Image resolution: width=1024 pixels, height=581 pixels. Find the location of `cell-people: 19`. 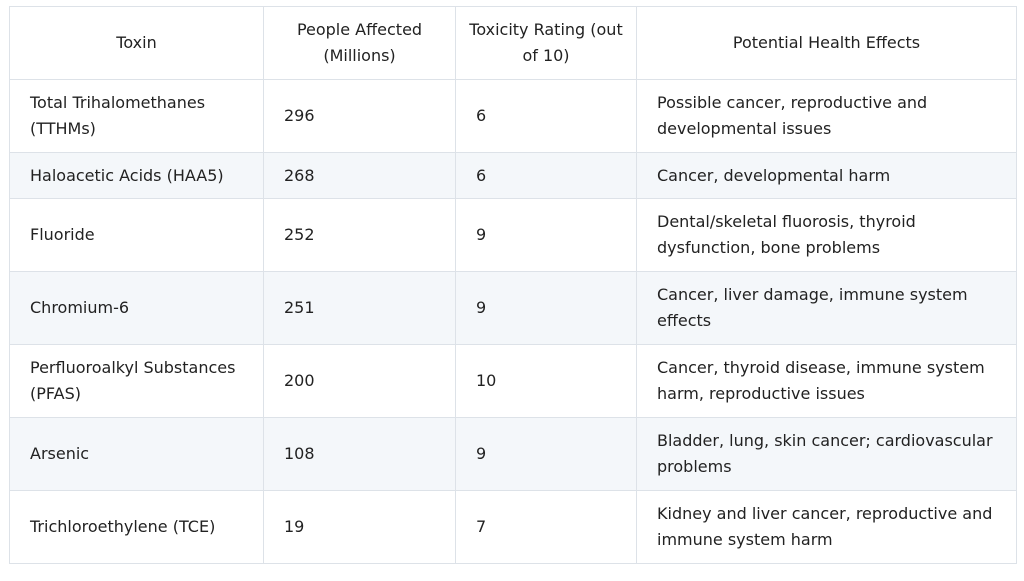

cell-people: 19 is located at coordinates (359, 527).